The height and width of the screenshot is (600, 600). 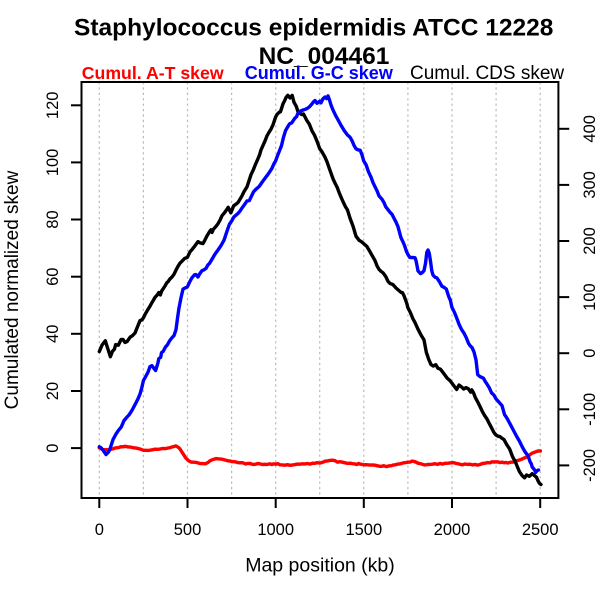 I want to click on svg-text: Cumul. G-C skew, so click(x=319, y=73).